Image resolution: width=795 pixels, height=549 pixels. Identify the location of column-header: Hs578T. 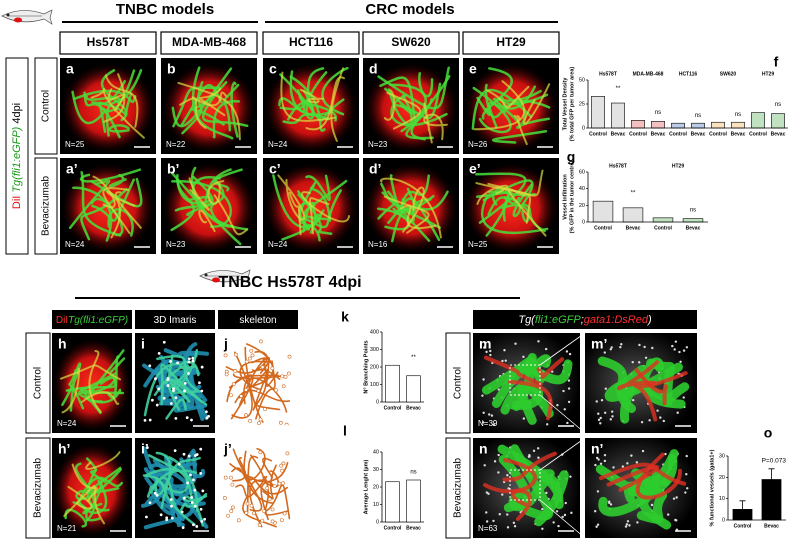
(108, 42).